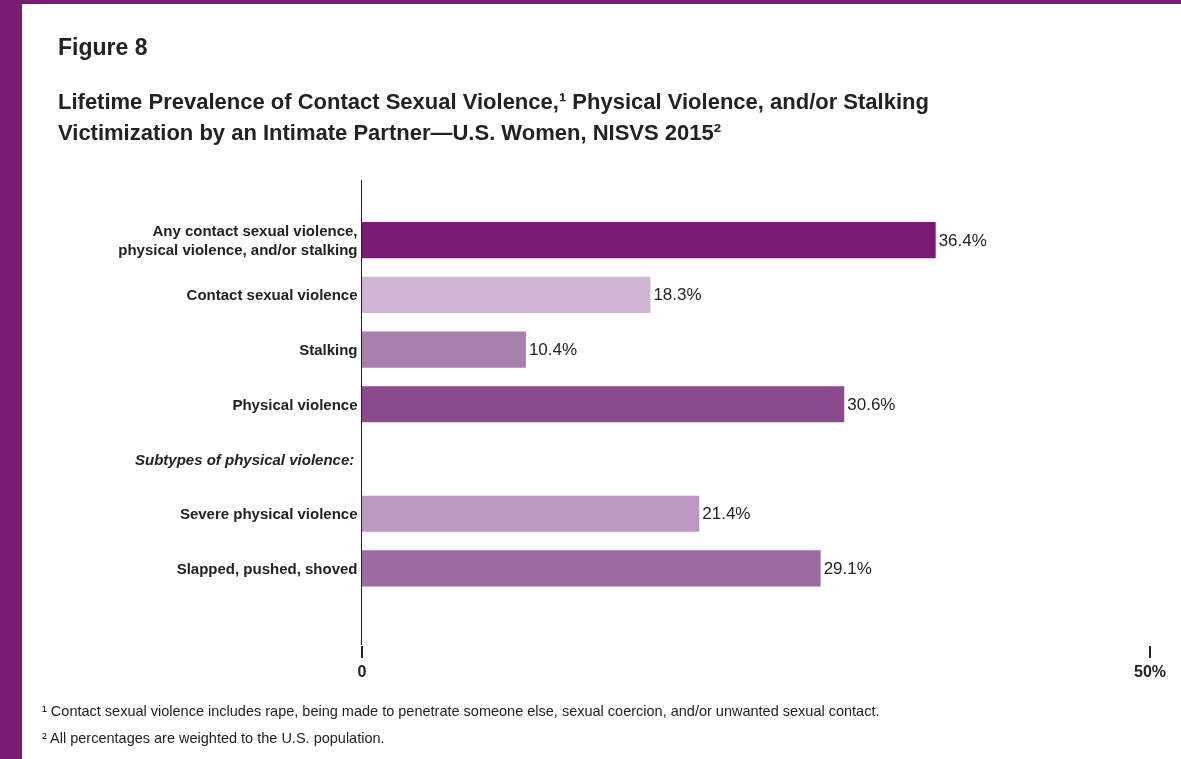 The height and width of the screenshot is (759, 1181). What do you see at coordinates (461, 711) in the screenshot?
I see `text: ¹ Contact sexual violence includes rape, being made to penetrate someone else, sexual coercion, and/or unwanted sexual contact.` at bounding box center [461, 711].